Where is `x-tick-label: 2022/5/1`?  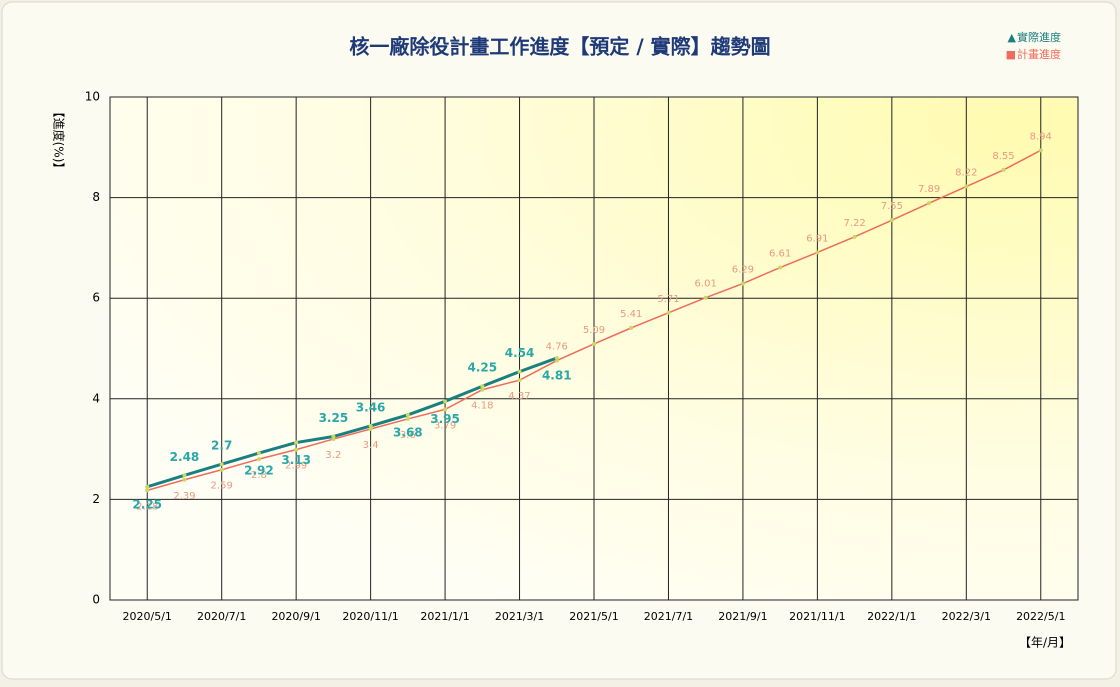 x-tick-label: 2022/5/1 is located at coordinates (1040, 616).